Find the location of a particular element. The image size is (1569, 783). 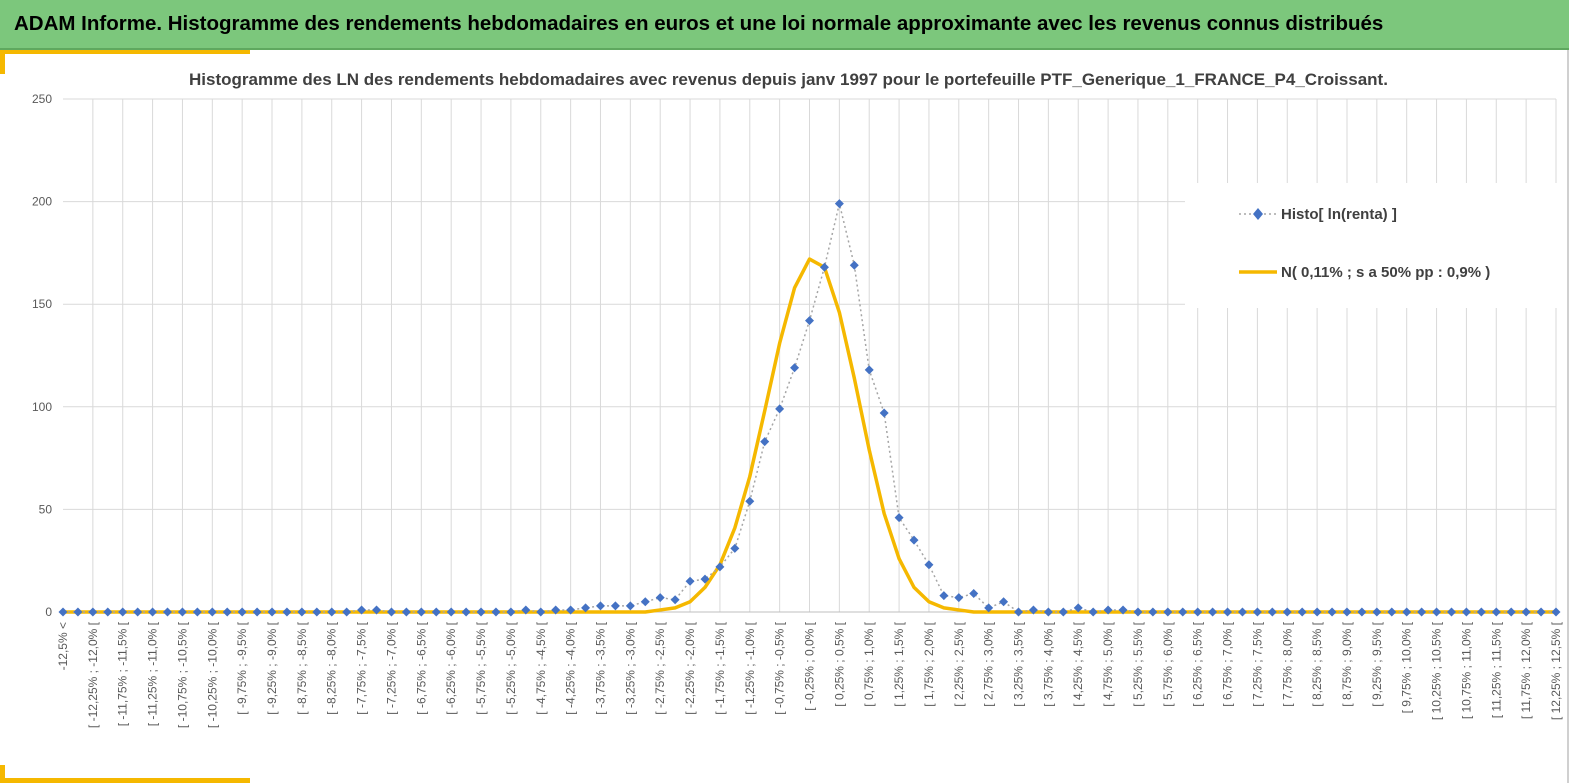

x-tick-label: [ -1,25% ; -1,0% [ is located at coordinates (750, 667).